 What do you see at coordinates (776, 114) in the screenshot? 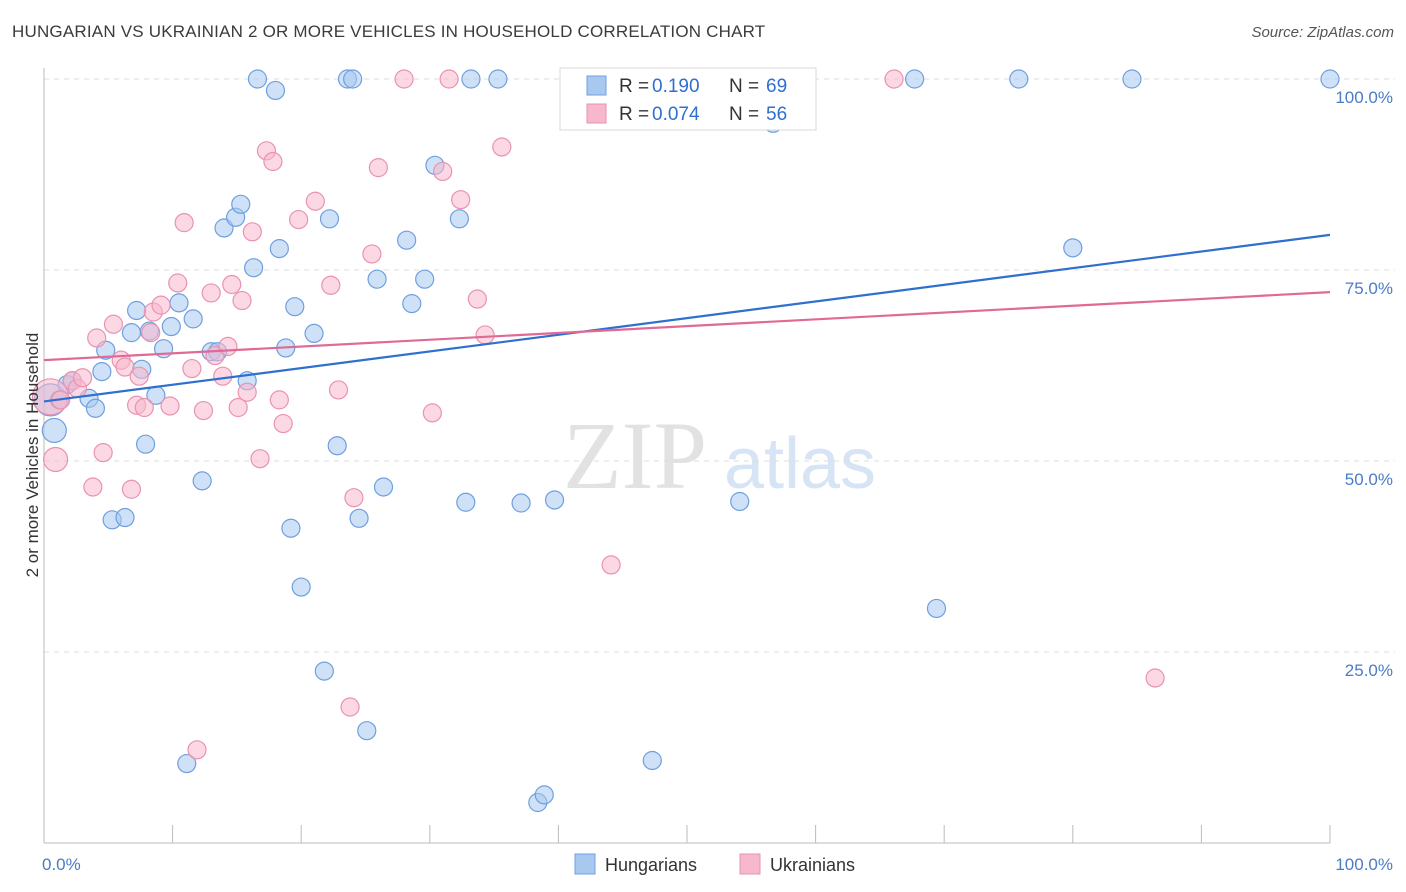
I see `ukrainians-n-value: 56` at bounding box center [776, 114].